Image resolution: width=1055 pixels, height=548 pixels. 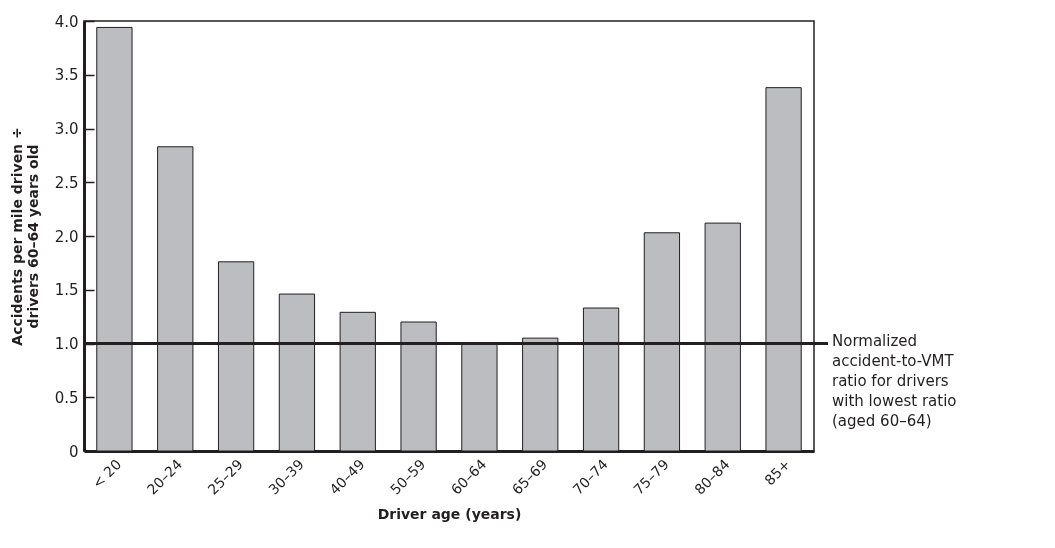 I want to click on x-tick-label: 85+, so click(x=777, y=472).